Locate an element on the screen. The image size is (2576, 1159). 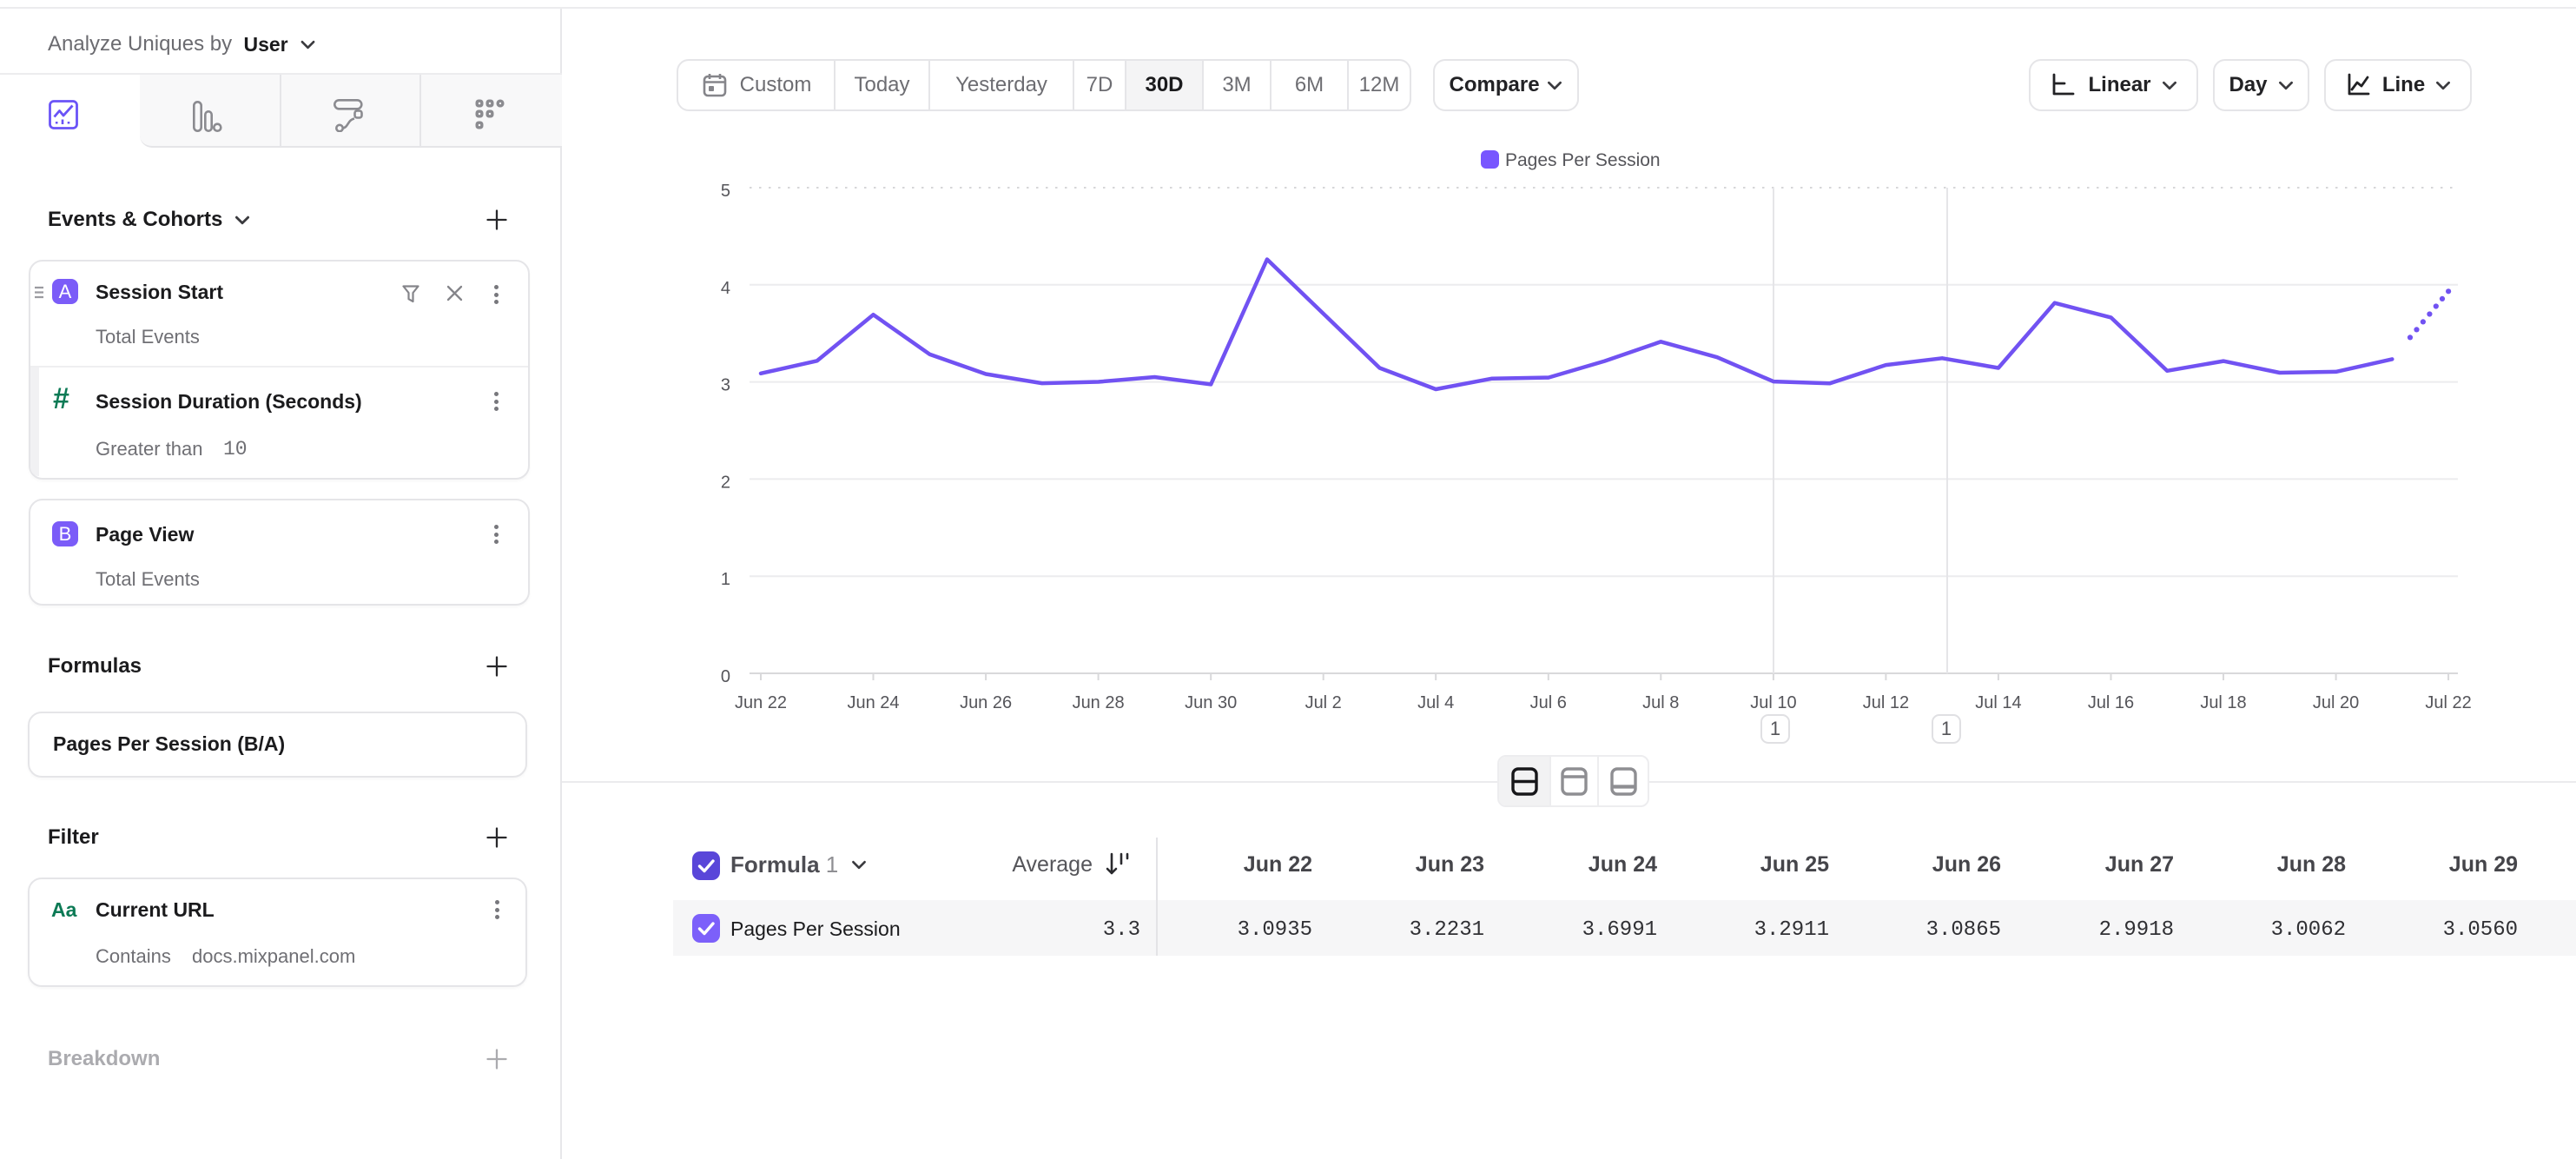
svg-text: Jun 24 is located at coordinates (873, 702).